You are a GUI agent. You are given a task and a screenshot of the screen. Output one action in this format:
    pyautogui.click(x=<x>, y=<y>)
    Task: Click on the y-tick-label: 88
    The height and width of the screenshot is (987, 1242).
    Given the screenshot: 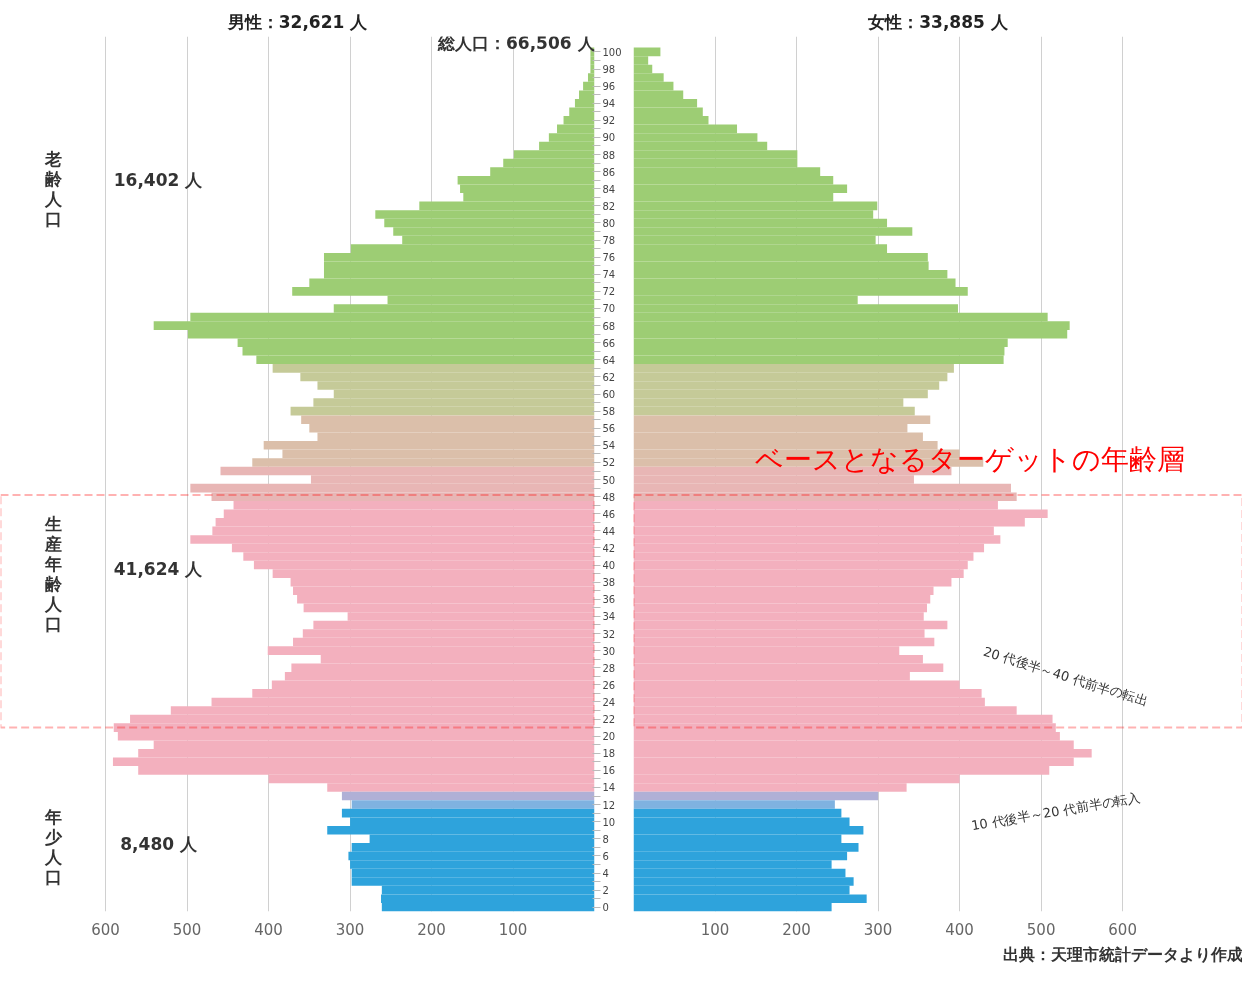 What is the action you would take?
    pyautogui.click(x=609, y=155)
    